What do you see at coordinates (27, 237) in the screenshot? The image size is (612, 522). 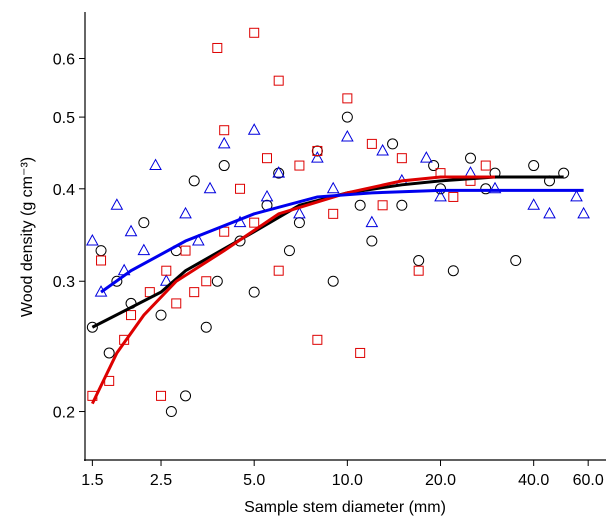 I see `y-axis-label: Wood density (g cm⁻³)` at bounding box center [27, 237].